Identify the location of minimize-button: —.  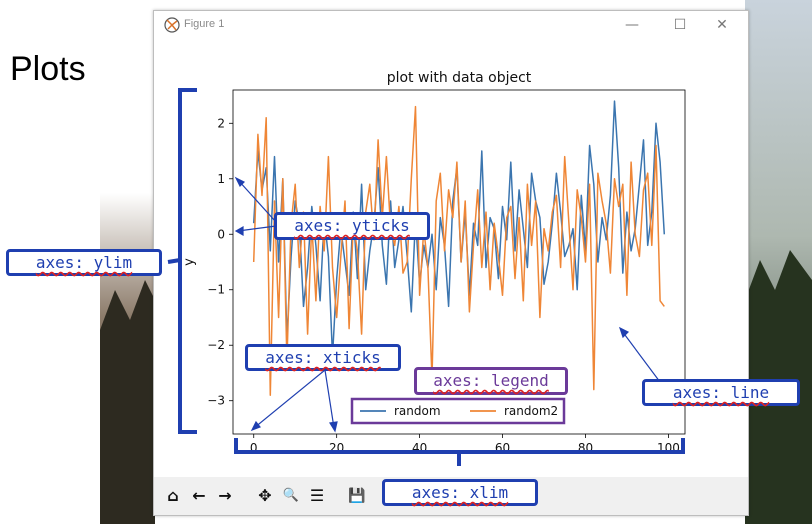
(632, 25).